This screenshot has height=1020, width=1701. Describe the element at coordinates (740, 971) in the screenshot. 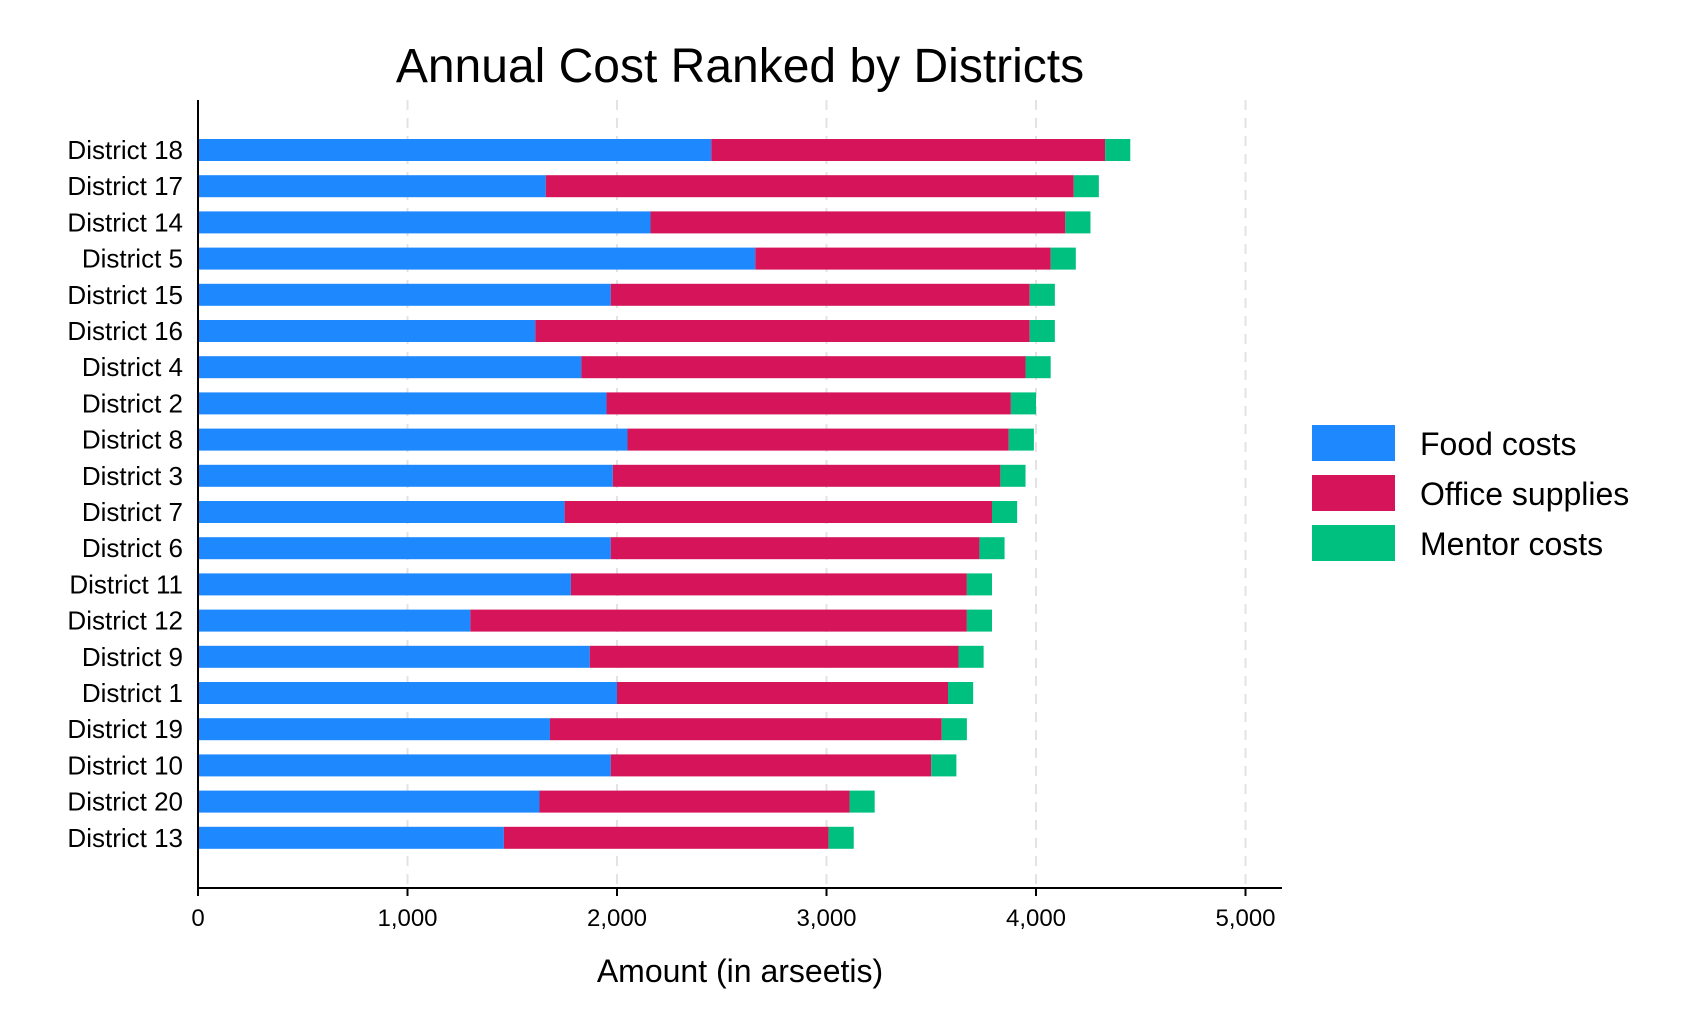

I see `x-axis-label: Amount (in arseetis)` at that location.